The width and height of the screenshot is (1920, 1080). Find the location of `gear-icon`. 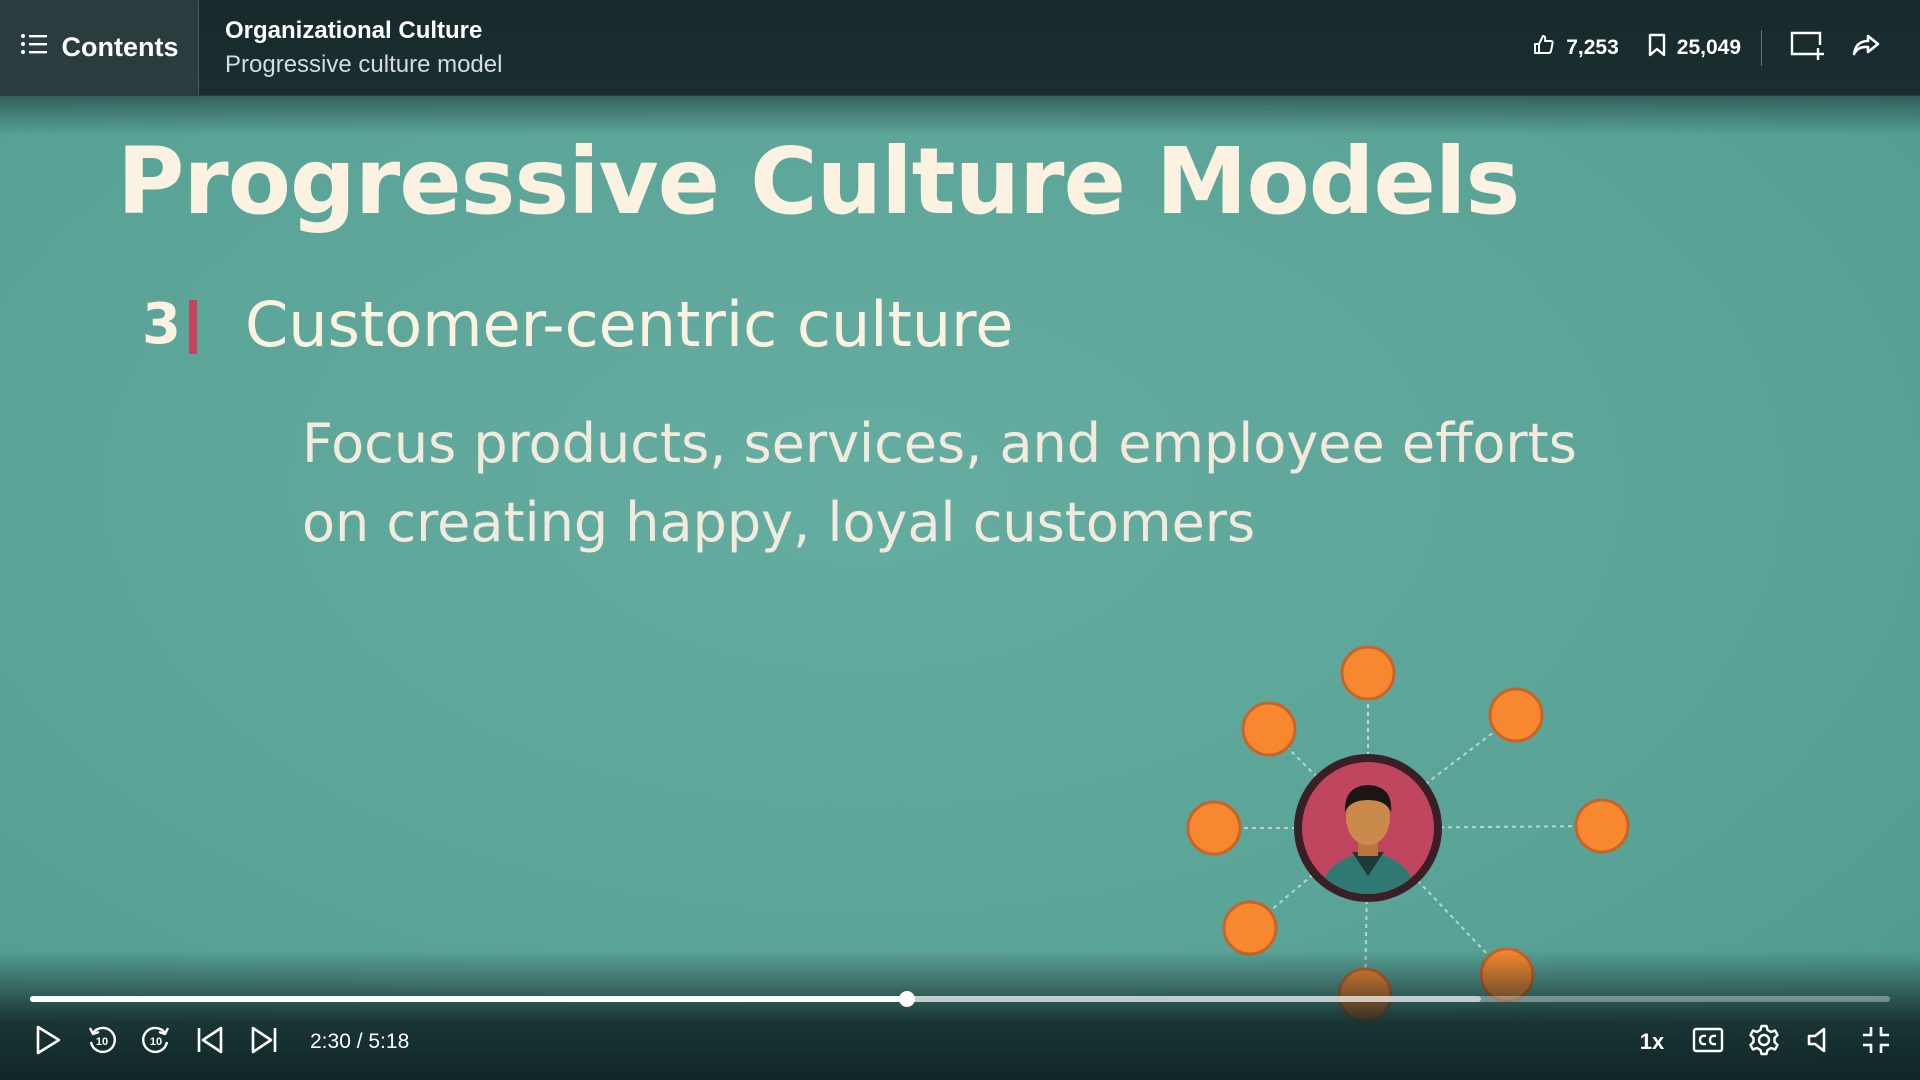

gear-icon is located at coordinates (1764, 1042).